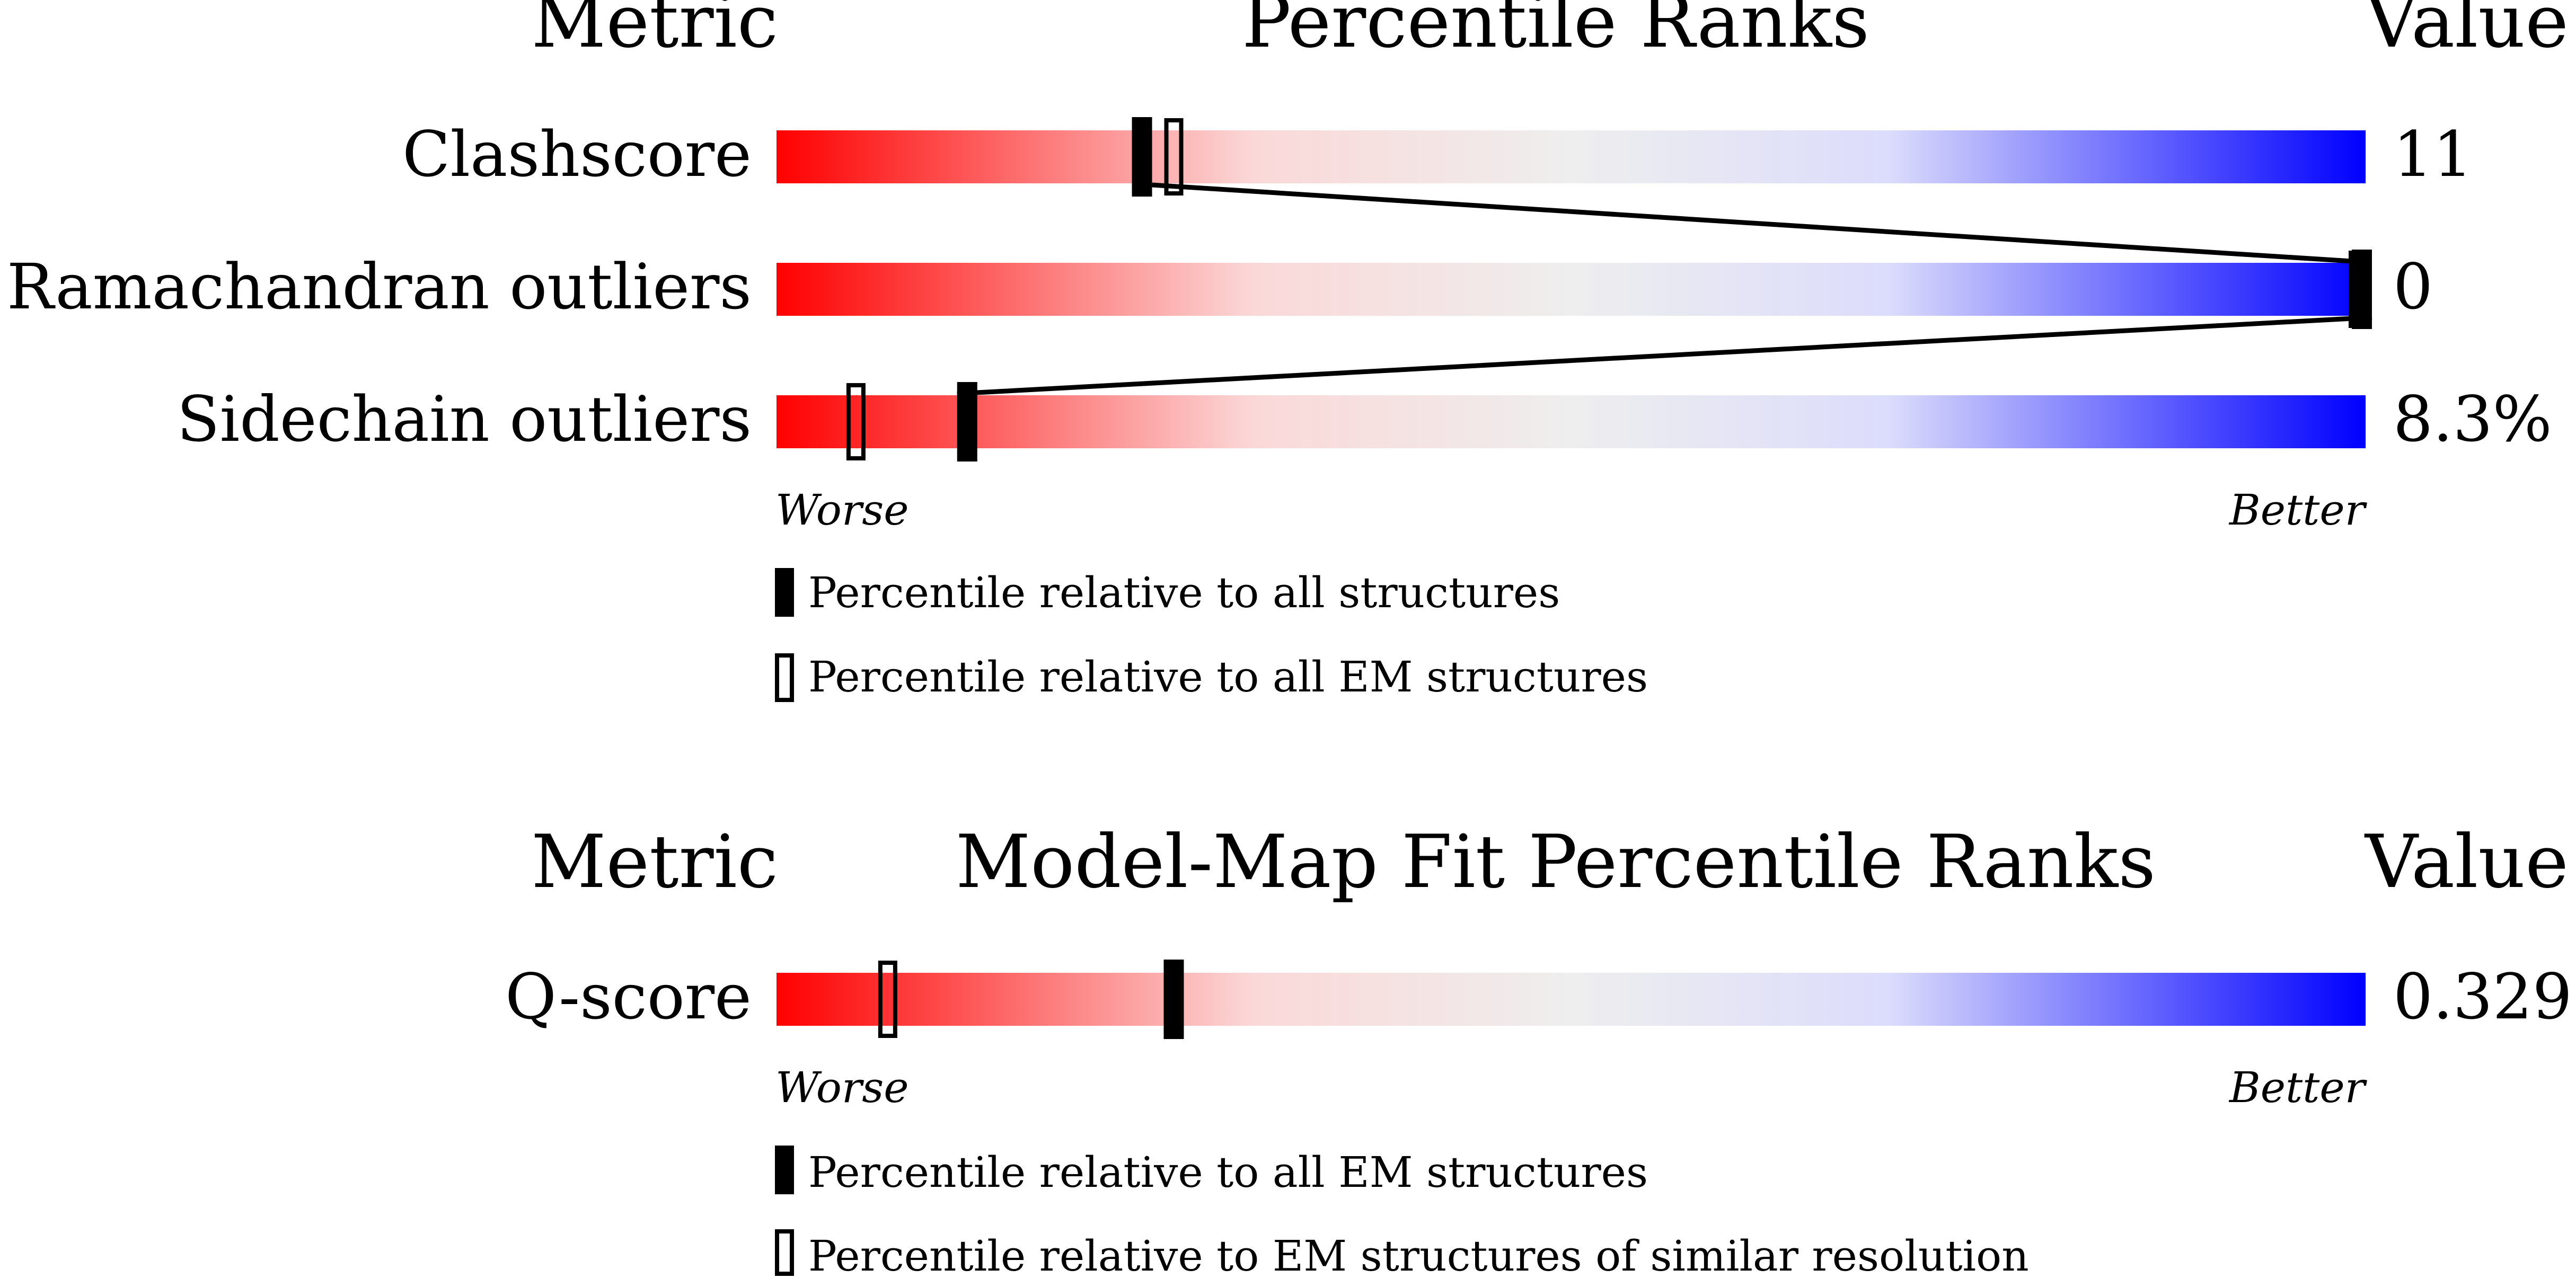 This screenshot has width=2576, height=1278. What do you see at coordinates (577, 154) in the screenshot?
I see `metric-label: Clashscore` at bounding box center [577, 154].